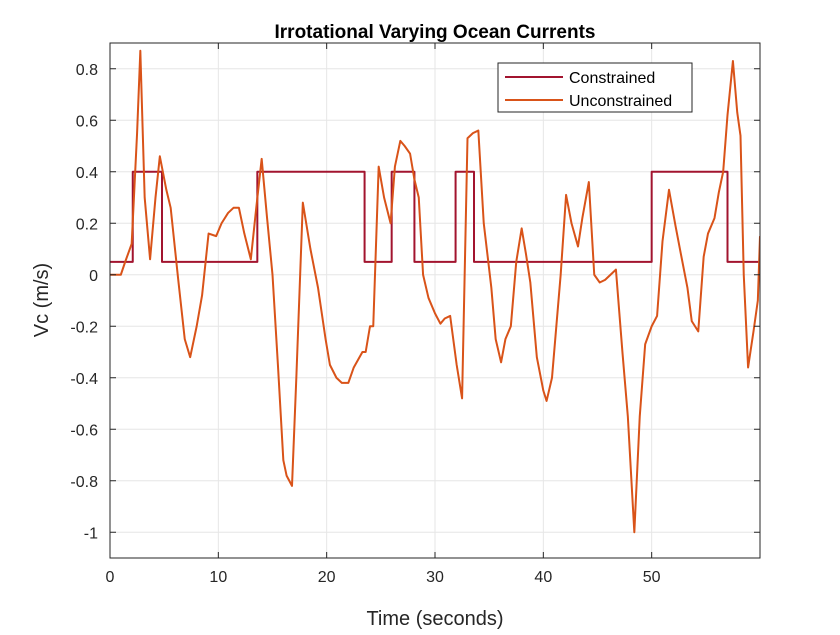 The height and width of the screenshot is (635, 840). Describe the element at coordinates (543, 577) in the screenshot. I see `x-tick-label: 40` at that location.